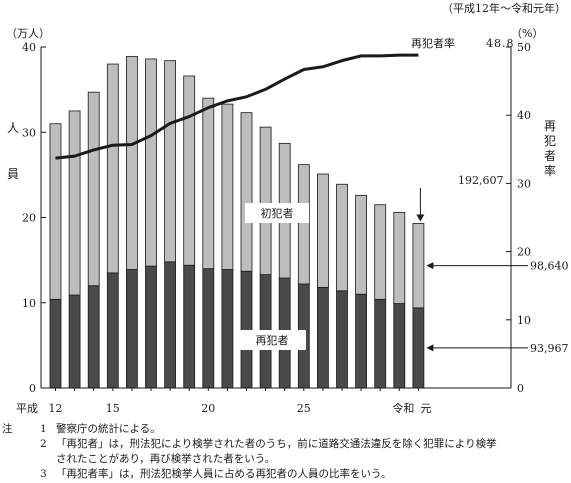 The image size is (571, 483). I want to click on note-number: 3, so click(43, 474).